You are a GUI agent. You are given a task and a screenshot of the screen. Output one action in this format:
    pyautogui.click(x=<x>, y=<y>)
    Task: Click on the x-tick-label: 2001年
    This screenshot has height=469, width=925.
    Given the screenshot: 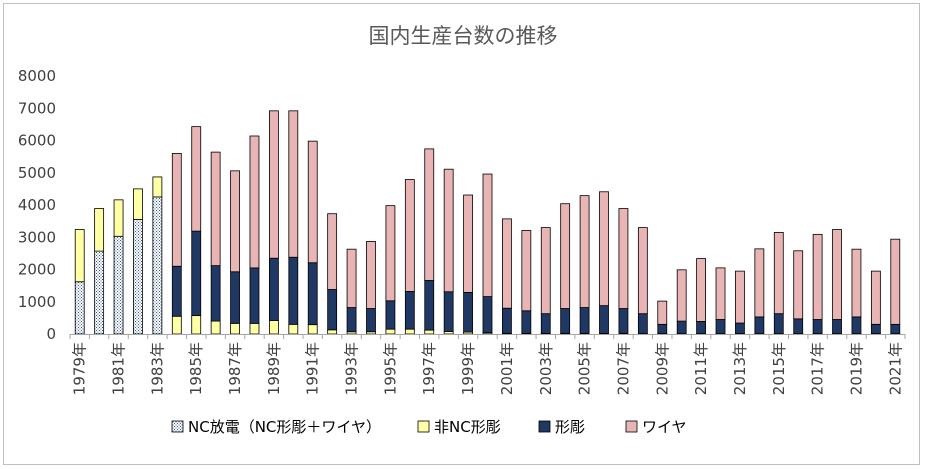 What is the action you would take?
    pyautogui.click(x=507, y=368)
    